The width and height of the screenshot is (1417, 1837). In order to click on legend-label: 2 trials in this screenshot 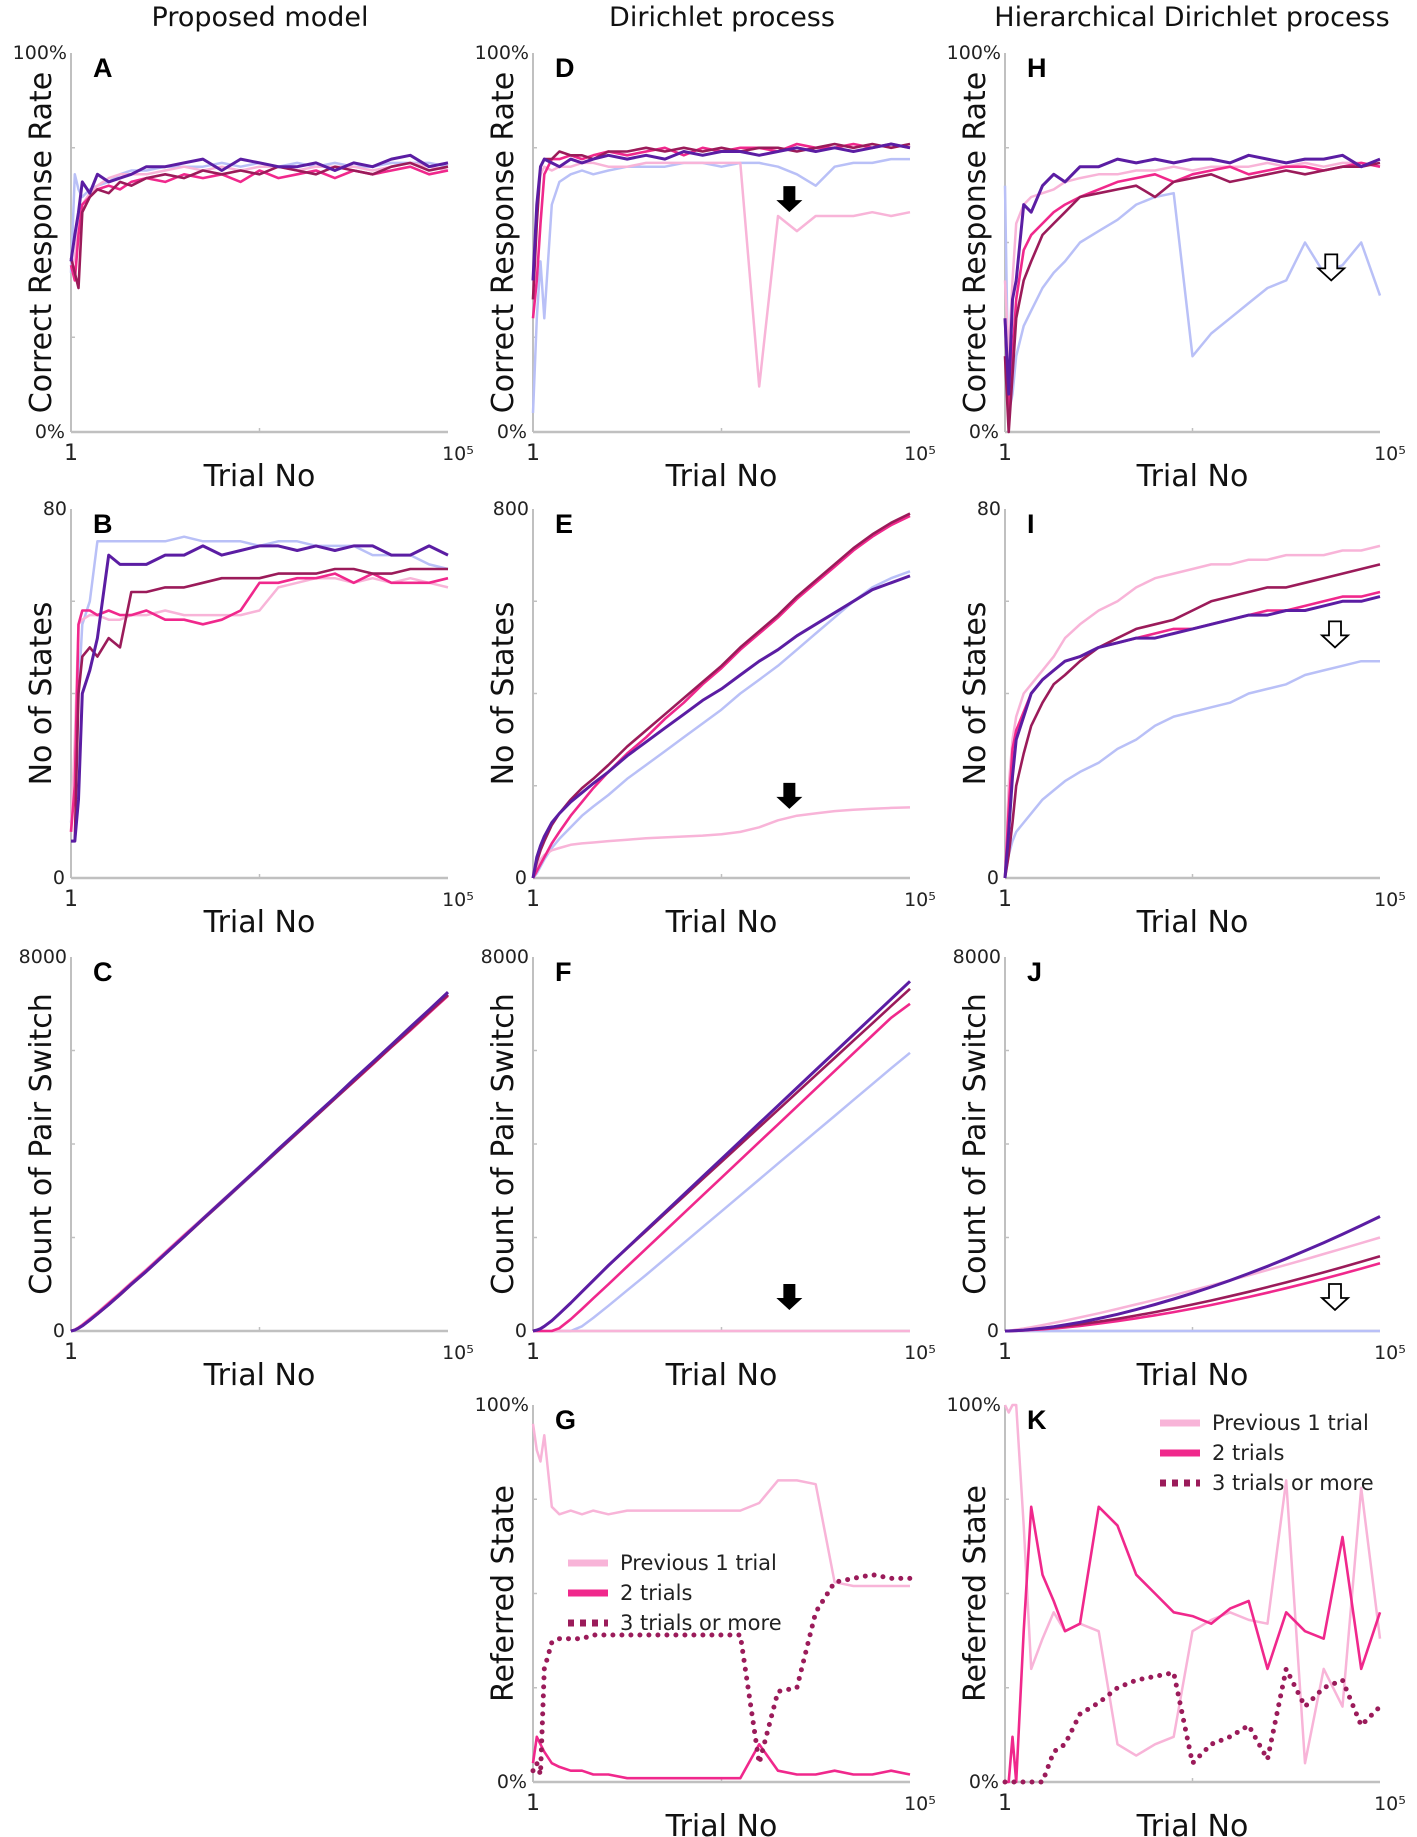, I will do `click(656, 1593)`.